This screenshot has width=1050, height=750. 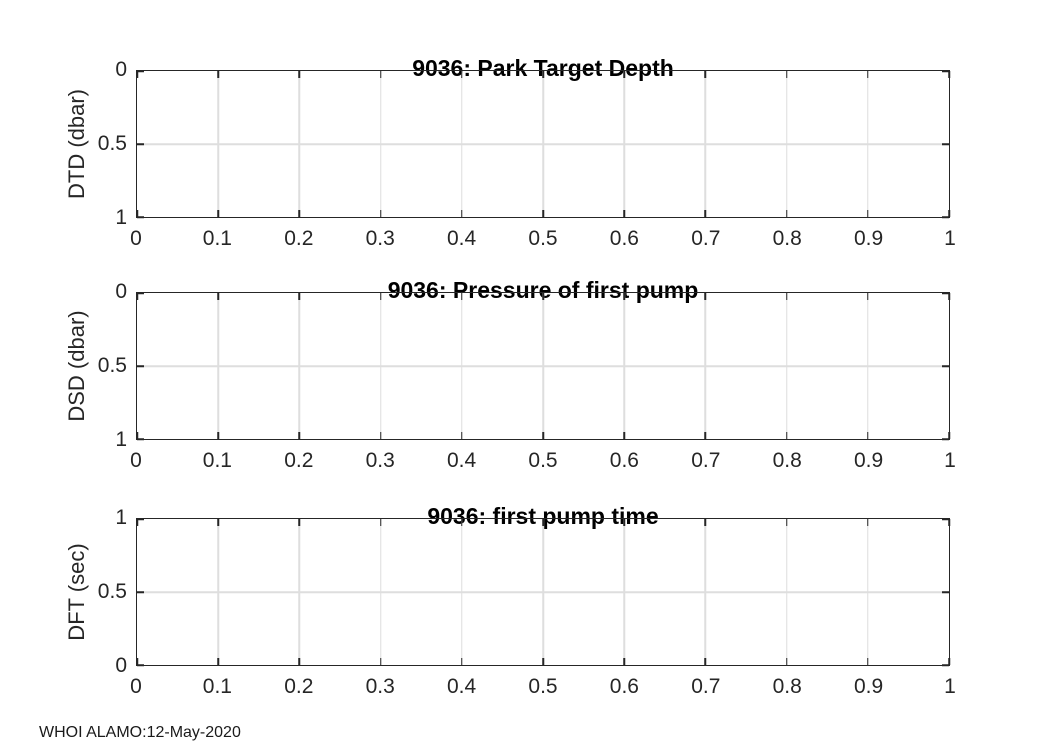 What do you see at coordinates (299, 686) in the screenshot?
I see `x-tick-label: 0.2` at bounding box center [299, 686].